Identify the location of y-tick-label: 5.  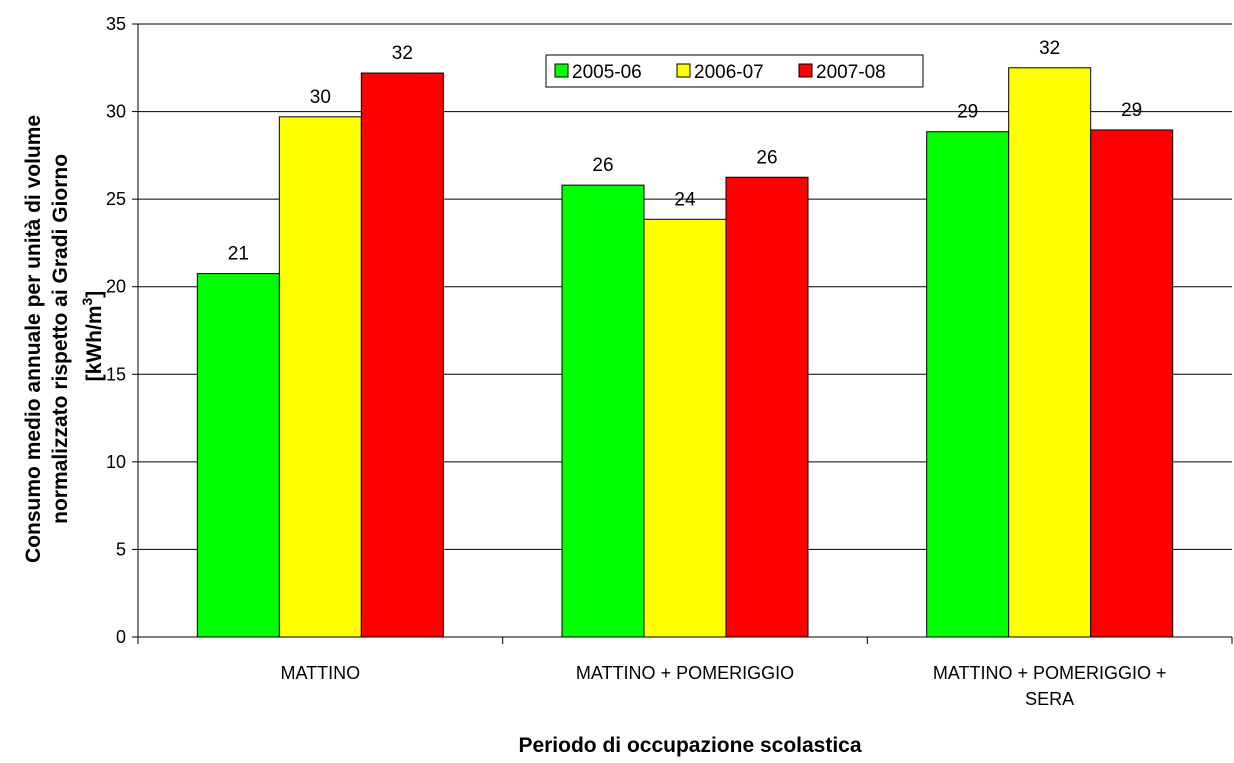
(121, 549).